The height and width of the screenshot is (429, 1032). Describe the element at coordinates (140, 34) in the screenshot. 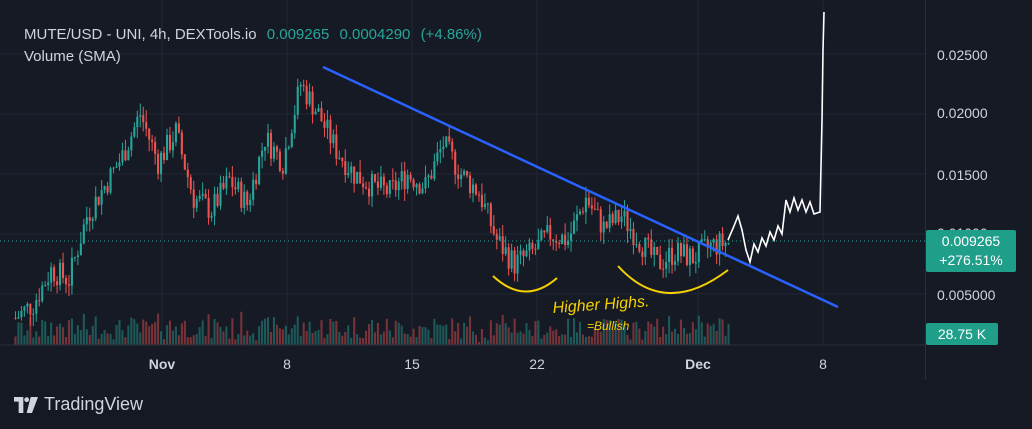

I see `legend-symbol: MUTE/USD - UNI, 4h, DEXTools.io` at that location.